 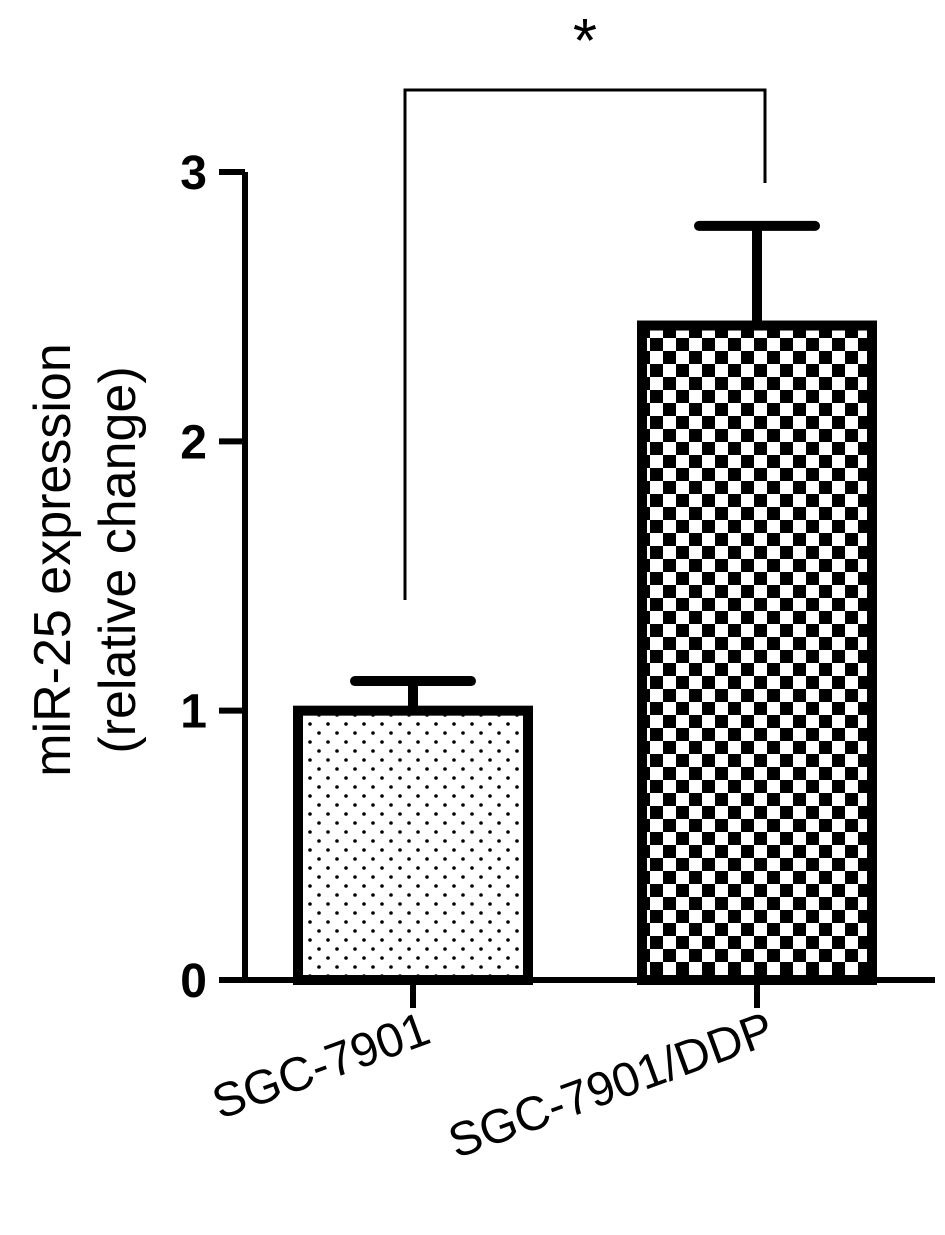 What do you see at coordinates (321, 1066) in the screenshot?
I see `x-category-label-1: SGC-7901` at bounding box center [321, 1066].